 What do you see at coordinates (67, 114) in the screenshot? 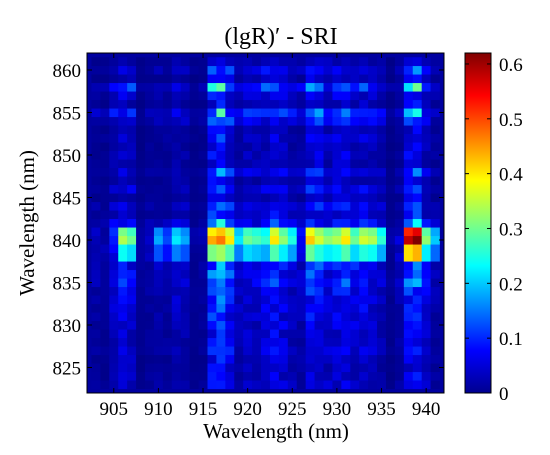
I see `y-tick-label: 855` at bounding box center [67, 114].